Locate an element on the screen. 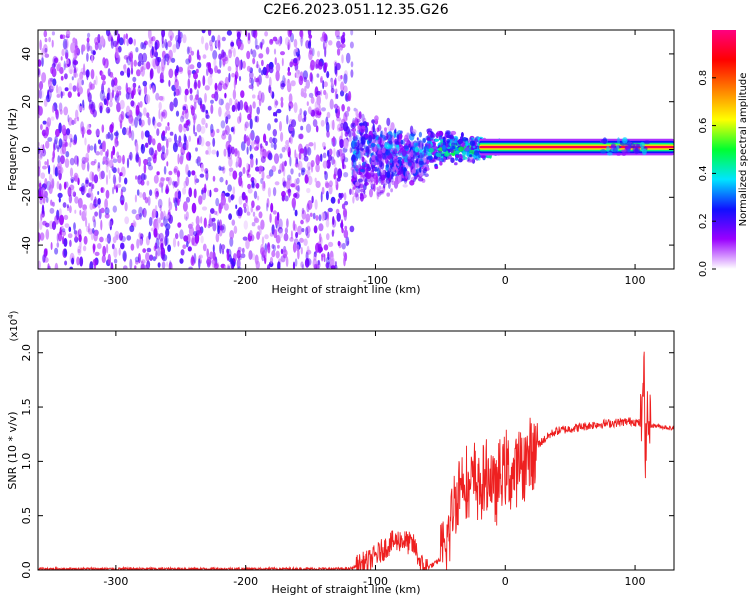  x-tick-label: 0 is located at coordinates (505, 581).